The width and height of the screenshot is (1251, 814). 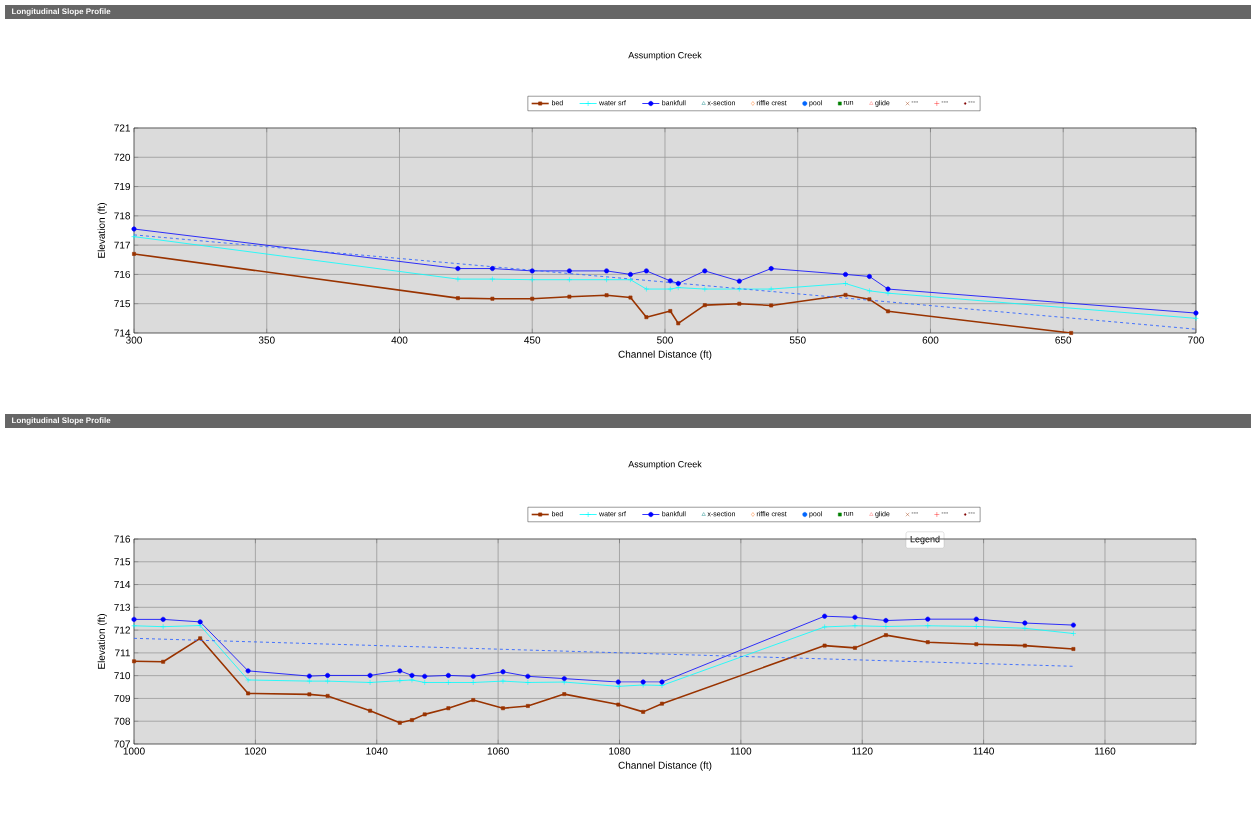 What do you see at coordinates (532, 340) in the screenshot?
I see `x-tick-label: 450` at bounding box center [532, 340].